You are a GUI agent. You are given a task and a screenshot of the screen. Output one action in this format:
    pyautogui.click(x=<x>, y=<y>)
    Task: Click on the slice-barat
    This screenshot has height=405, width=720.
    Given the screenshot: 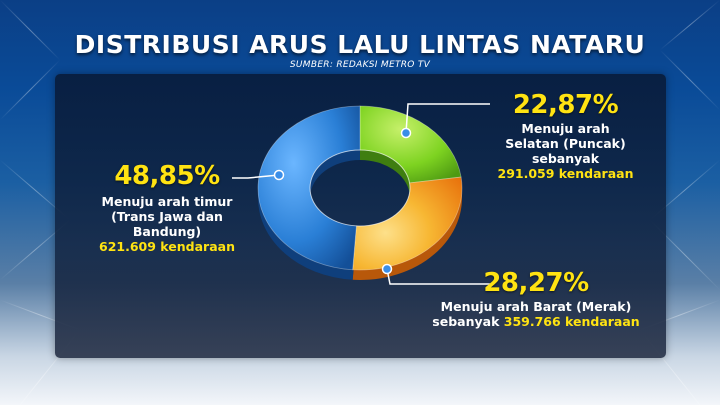 What is the action you would take?
    pyautogui.click(x=407, y=223)
    